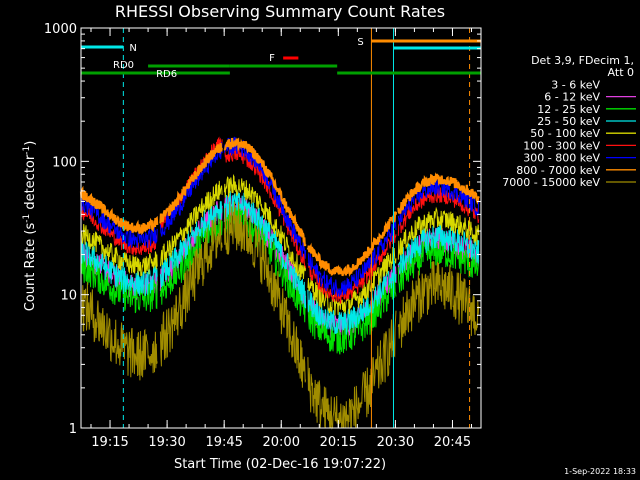 This screenshot has height=480, width=640. What do you see at coordinates (565, 133) in the screenshot?
I see `legend-label-4: 50 - 100 keV` at bounding box center [565, 133].